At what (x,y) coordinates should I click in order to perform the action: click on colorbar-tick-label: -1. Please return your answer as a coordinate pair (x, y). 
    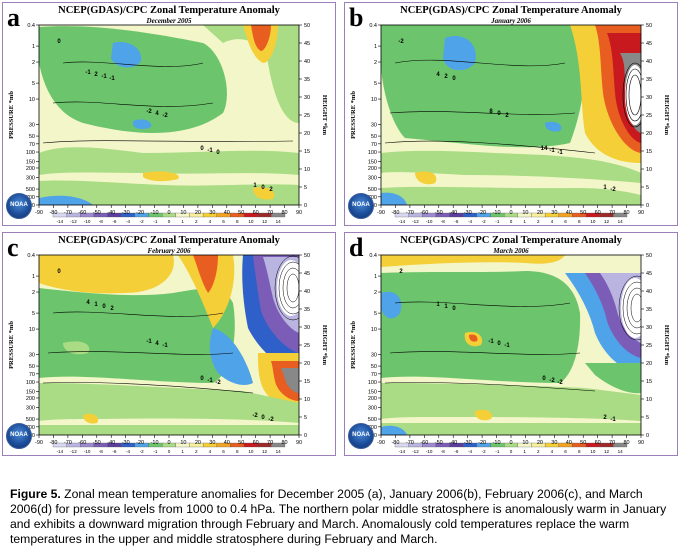
    Looking at the image, I should click on (155, 451).